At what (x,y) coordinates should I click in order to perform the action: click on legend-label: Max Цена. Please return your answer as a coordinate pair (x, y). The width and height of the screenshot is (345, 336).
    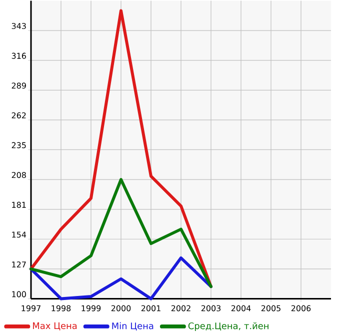
    Looking at the image, I should click on (55, 326).